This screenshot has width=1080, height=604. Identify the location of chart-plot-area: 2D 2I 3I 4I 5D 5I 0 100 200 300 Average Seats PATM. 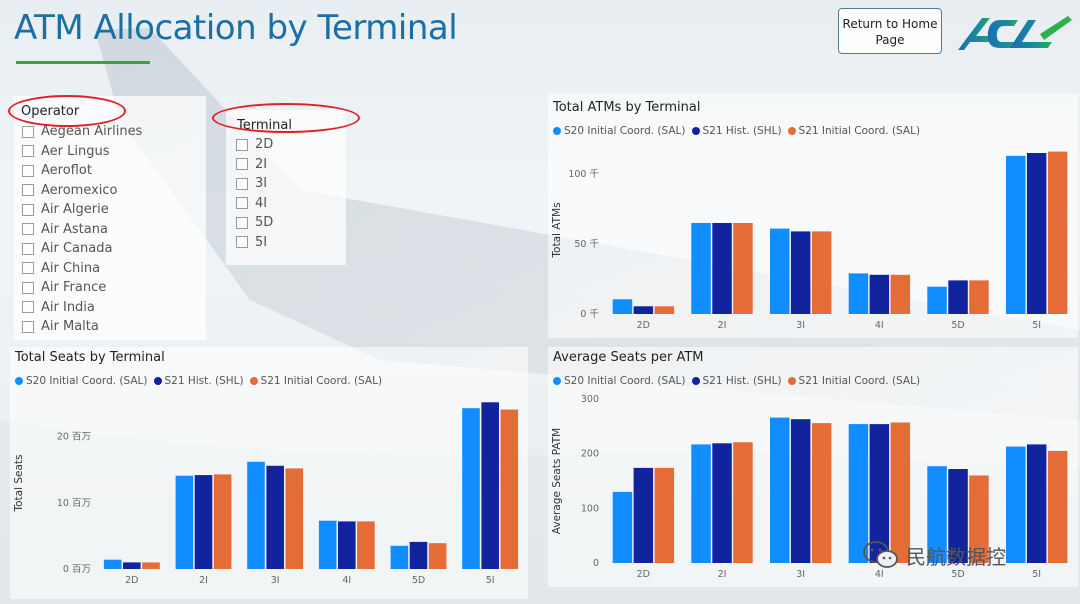
(809, 487).